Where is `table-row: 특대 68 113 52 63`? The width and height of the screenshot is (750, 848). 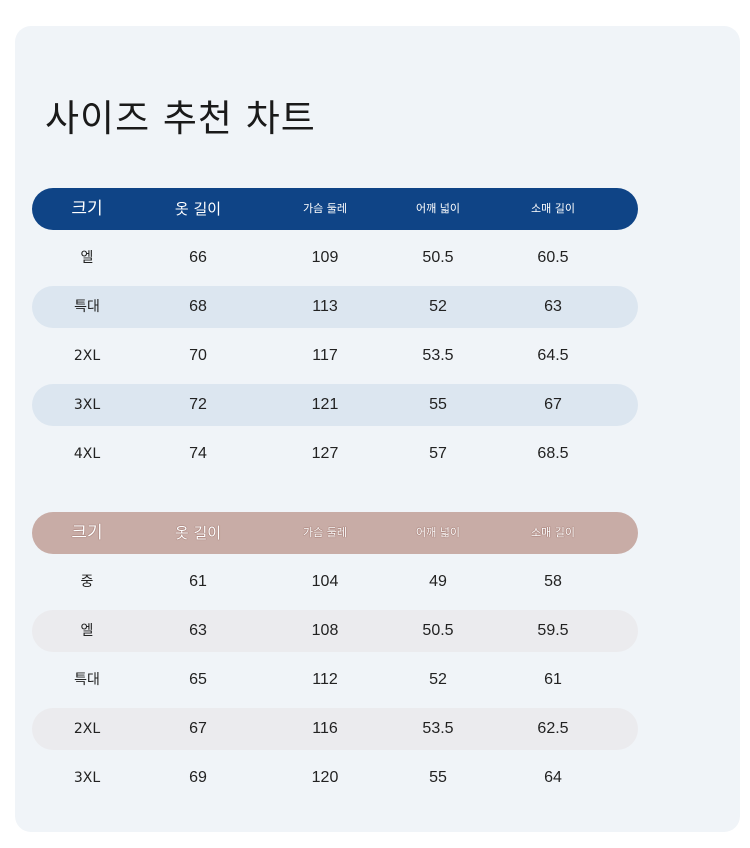 table-row: 특대 68 113 52 63 is located at coordinates (335, 307).